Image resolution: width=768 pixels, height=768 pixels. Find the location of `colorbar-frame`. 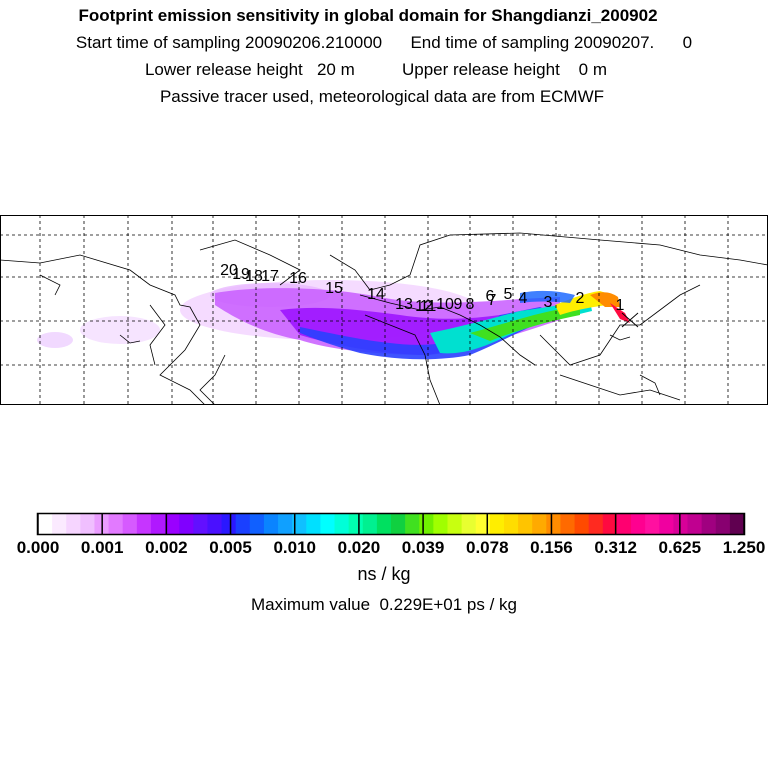

colorbar-frame is located at coordinates (391, 524).